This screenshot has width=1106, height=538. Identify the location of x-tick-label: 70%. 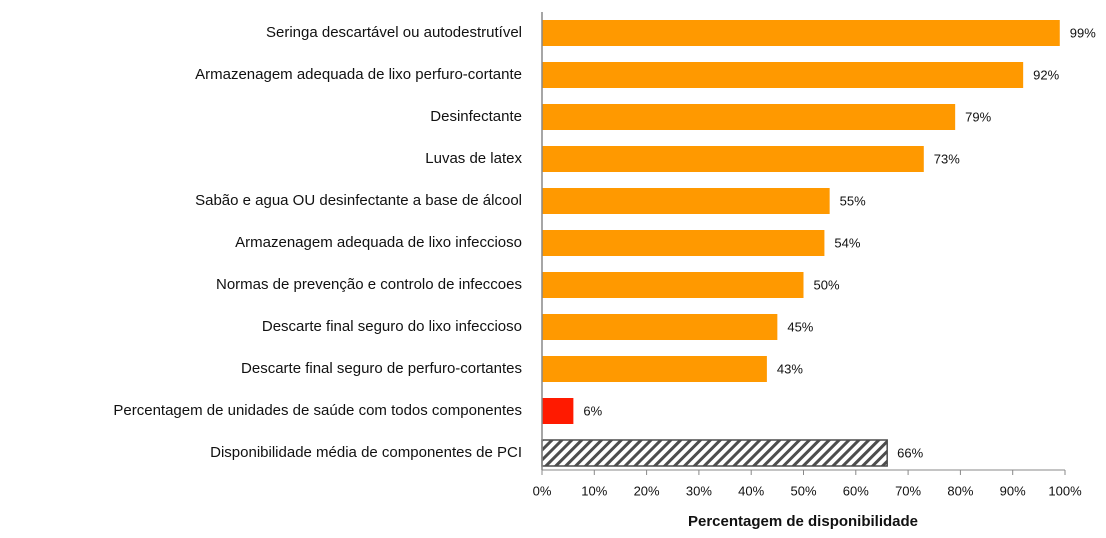
(908, 490).